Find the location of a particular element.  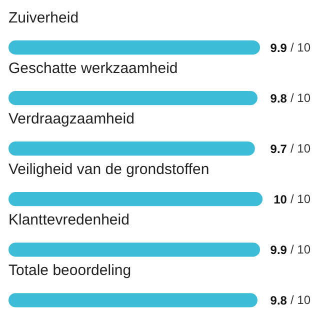

y-tick-label: Totale beoordeling is located at coordinates (70, 270).